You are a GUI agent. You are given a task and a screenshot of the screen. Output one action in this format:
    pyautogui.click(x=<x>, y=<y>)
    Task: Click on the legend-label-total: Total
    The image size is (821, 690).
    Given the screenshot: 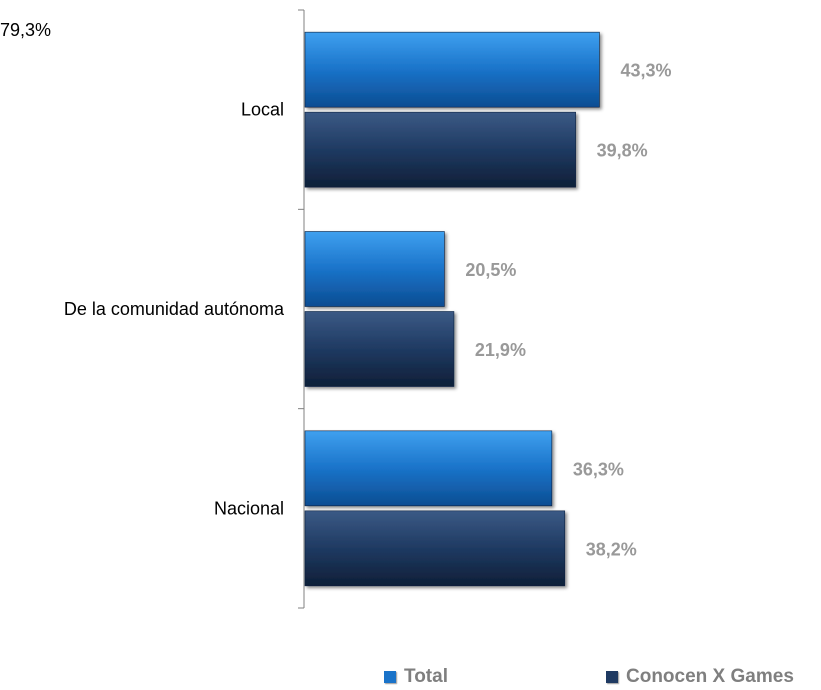 What is the action you would take?
    pyautogui.click(x=426, y=676)
    